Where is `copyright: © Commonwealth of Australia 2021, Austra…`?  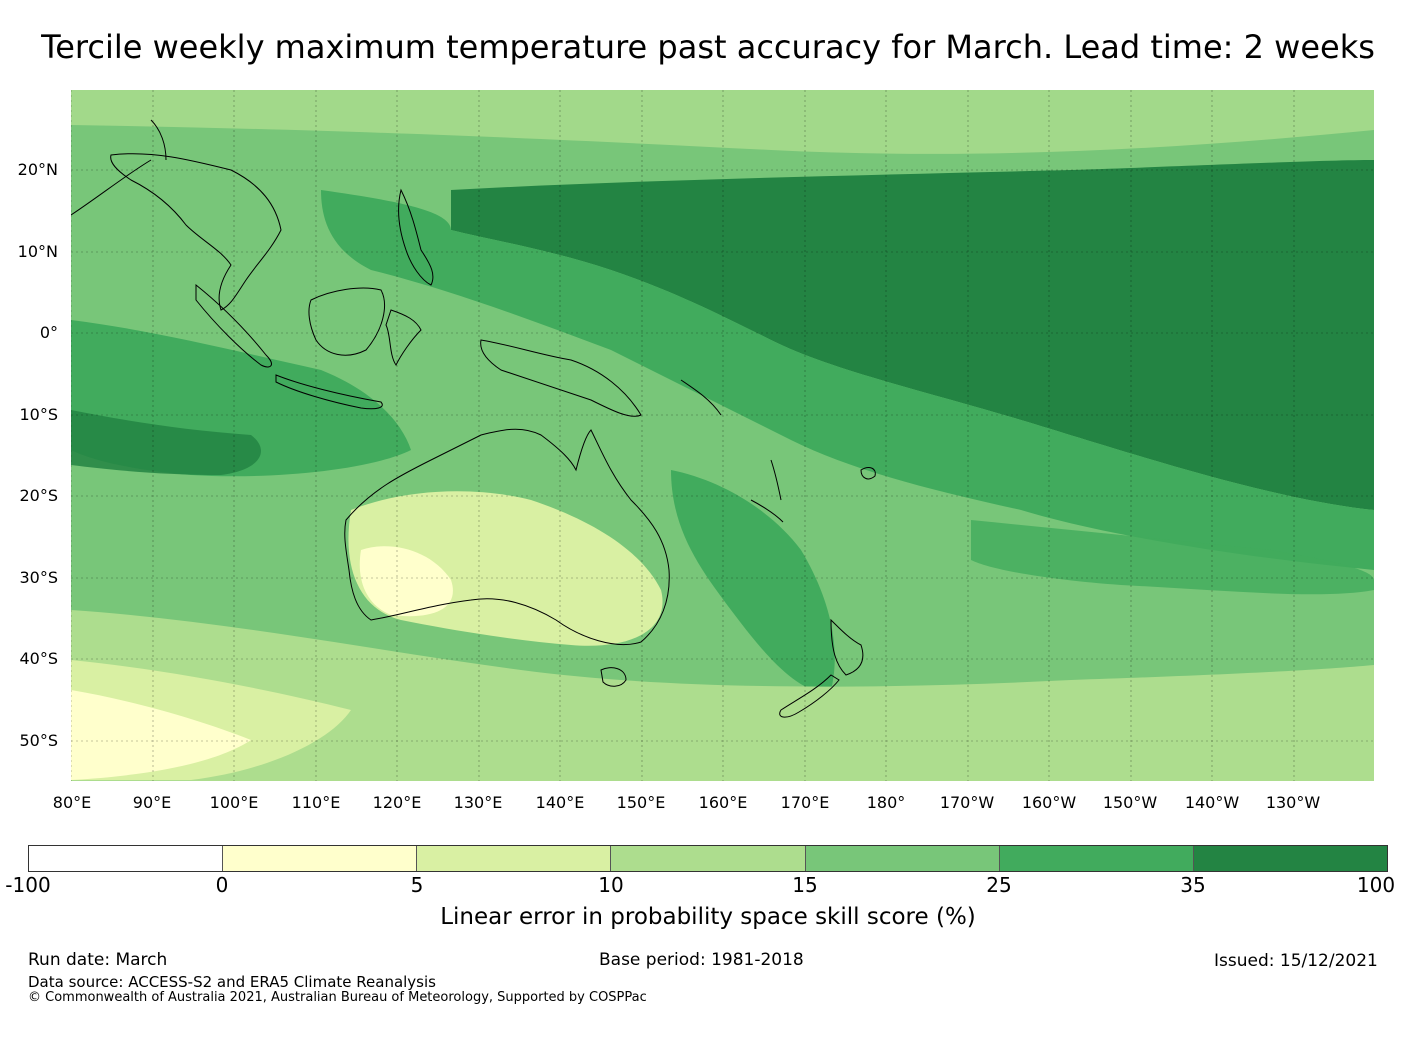 copyright: © Commonwealth of Australia 2021, Austra… is located at coordinates (337, 997).